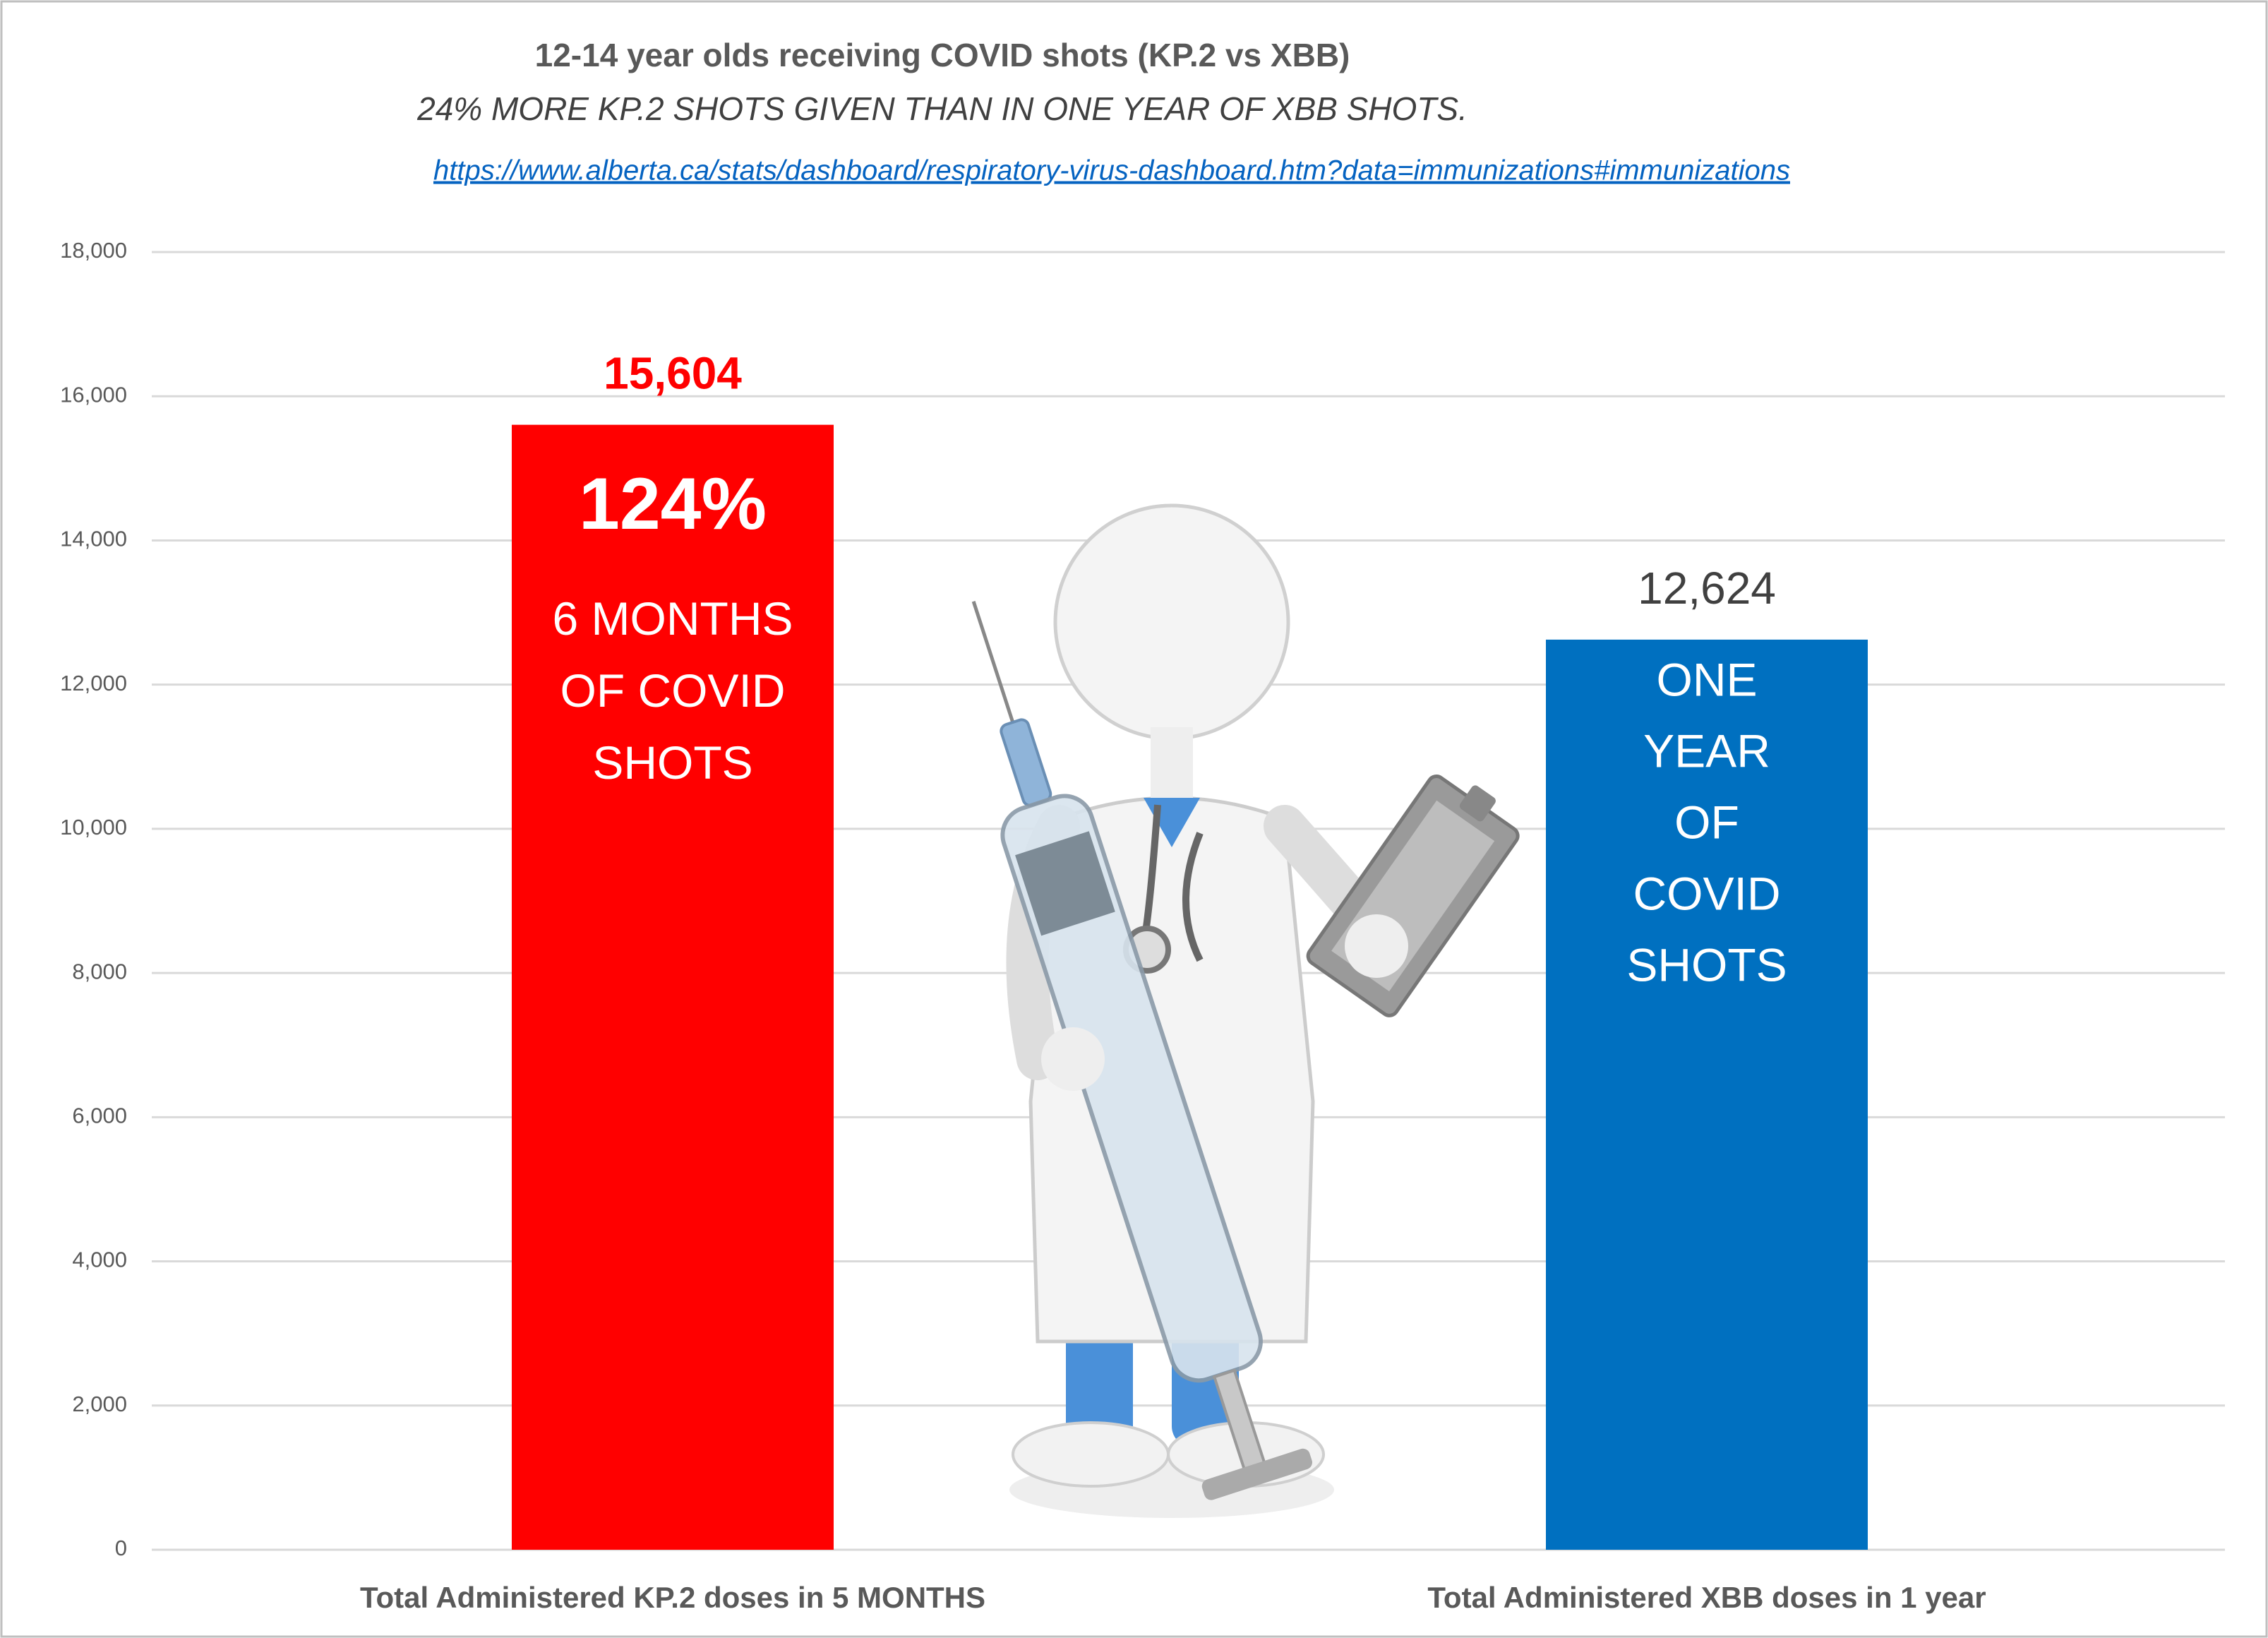 Image resolution: width=2268 pixels, height=1638 pixels. I want to click on y-tick-label: 18,000, so click(94, 251).